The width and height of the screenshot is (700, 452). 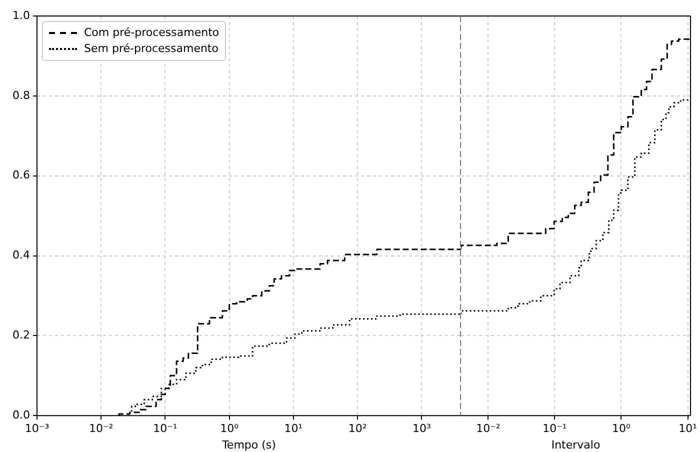 What do you see at coordinates (21, 175) in the screenshot?
I see `y-tick-label: 0.6` at bounding box center [21, 175].